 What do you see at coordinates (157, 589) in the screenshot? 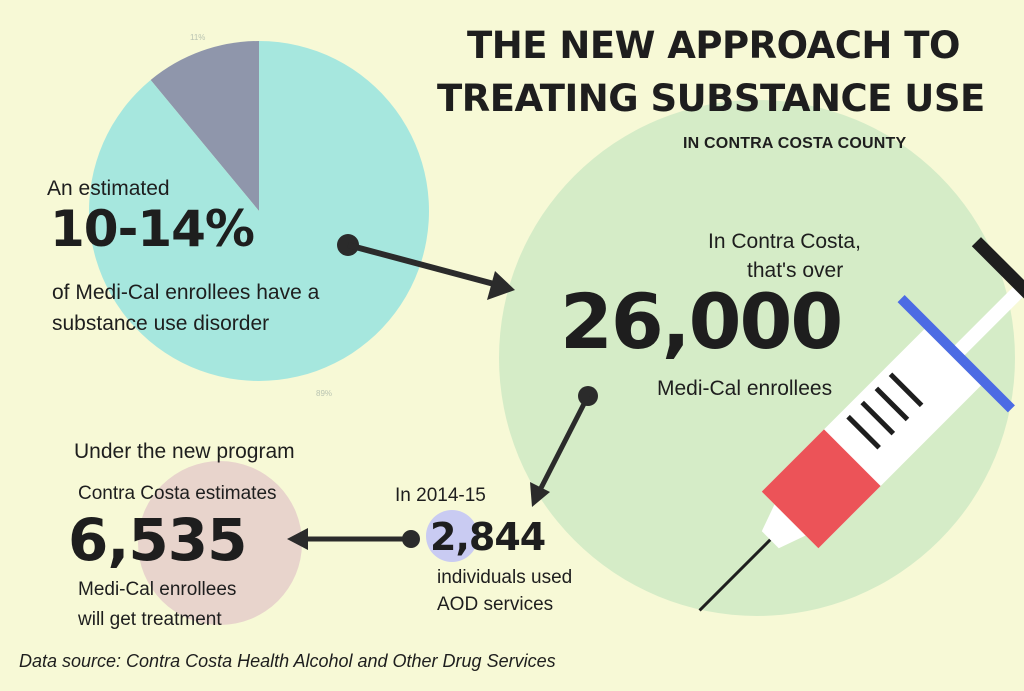
I see `program-desc-1: Medi-Cal enrollees` at bounding box center [157, 589].